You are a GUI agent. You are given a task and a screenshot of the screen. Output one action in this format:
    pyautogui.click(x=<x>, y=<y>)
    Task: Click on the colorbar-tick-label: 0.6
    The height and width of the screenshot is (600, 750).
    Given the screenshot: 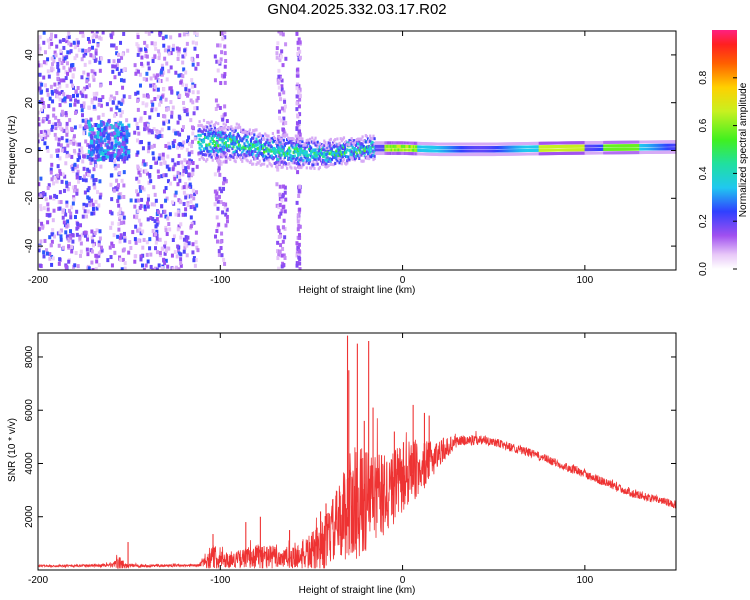 What is the action you would take?
    pyautogui.click(x=703, y=125)
    